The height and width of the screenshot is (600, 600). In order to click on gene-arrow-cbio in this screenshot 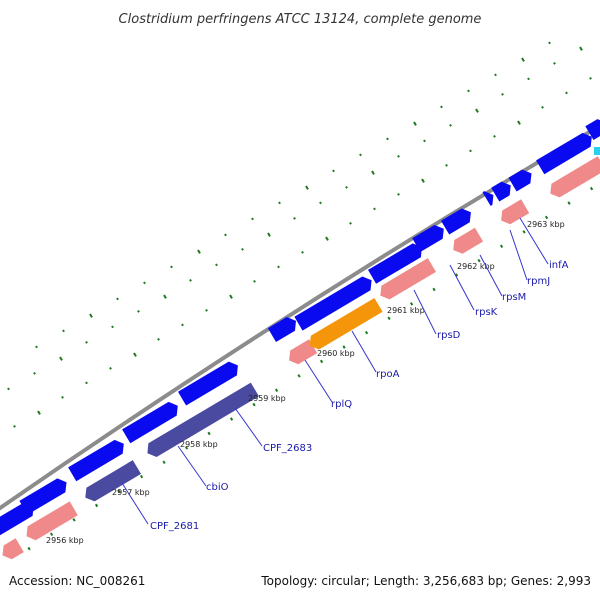, I will do `click(203, 419)`.